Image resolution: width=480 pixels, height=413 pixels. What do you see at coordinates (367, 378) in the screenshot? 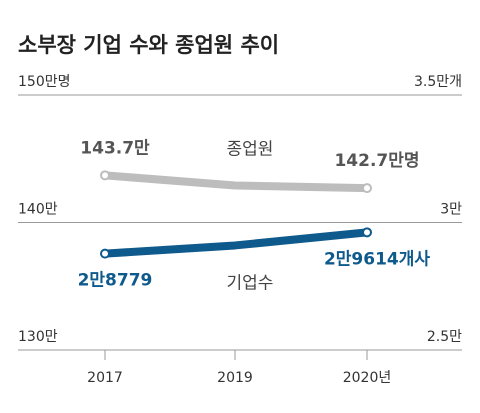
I see `x-tick-label: 2020년` at bounding box center [367, 378].